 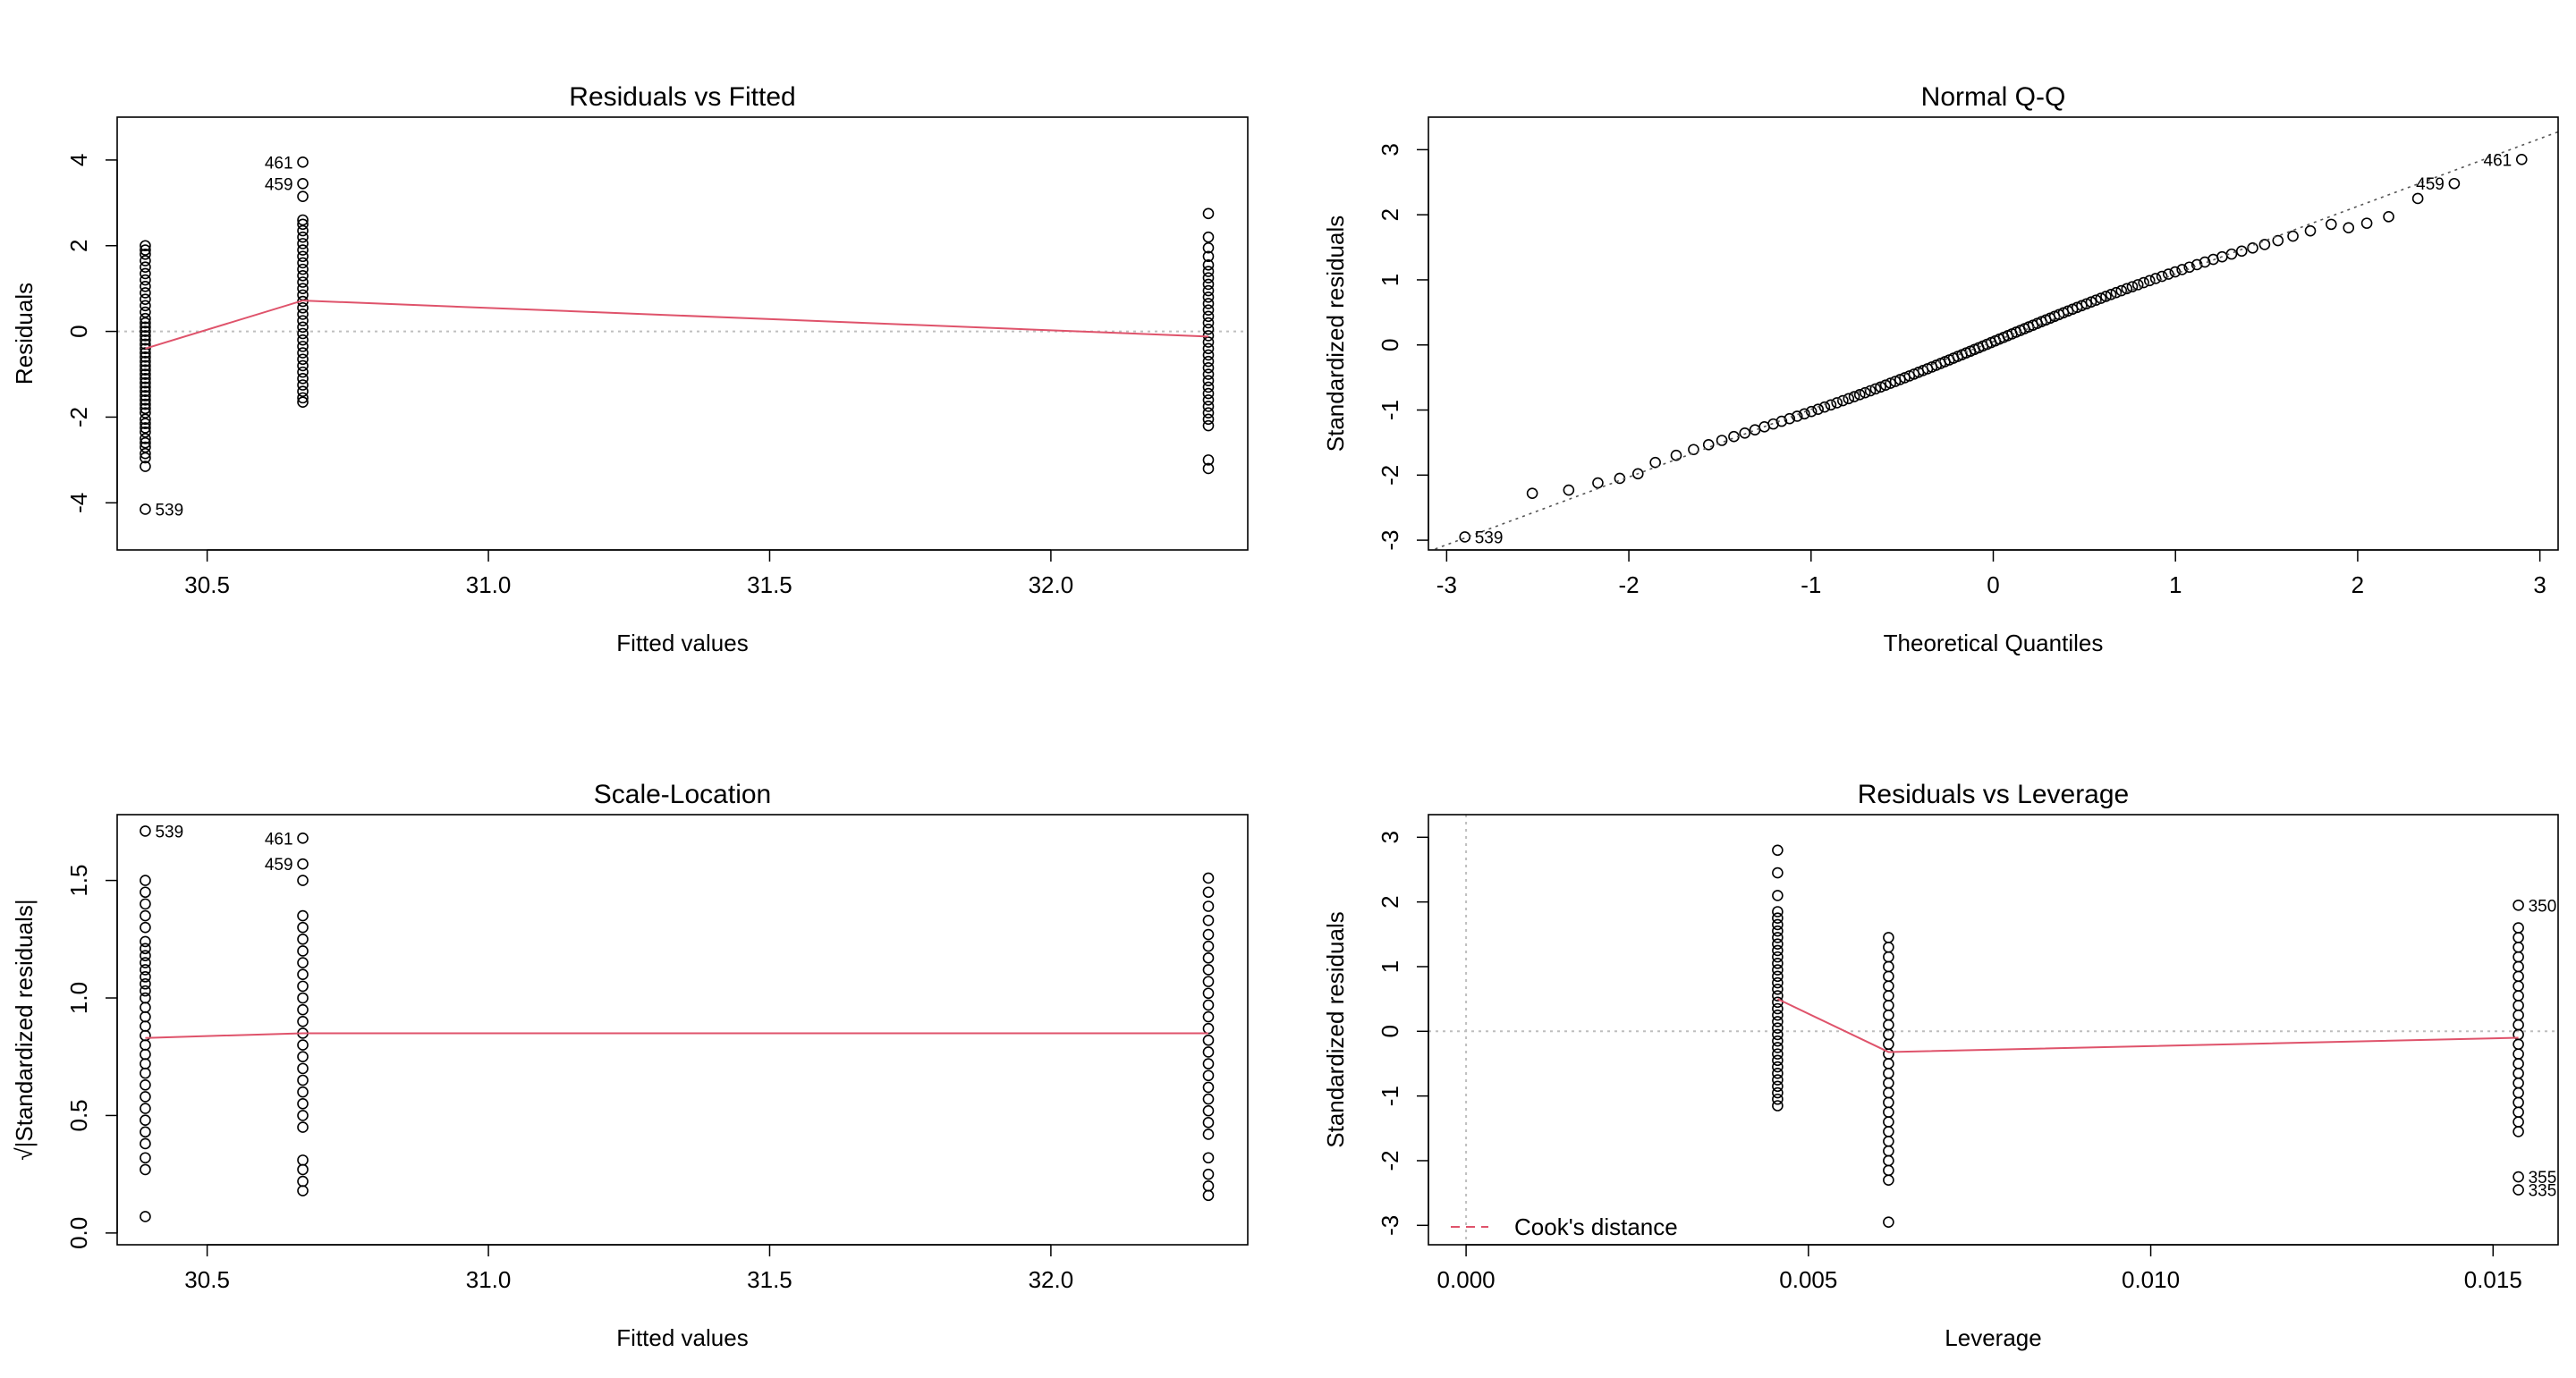 I want to click on plot-area, so click(x=682, y=335).